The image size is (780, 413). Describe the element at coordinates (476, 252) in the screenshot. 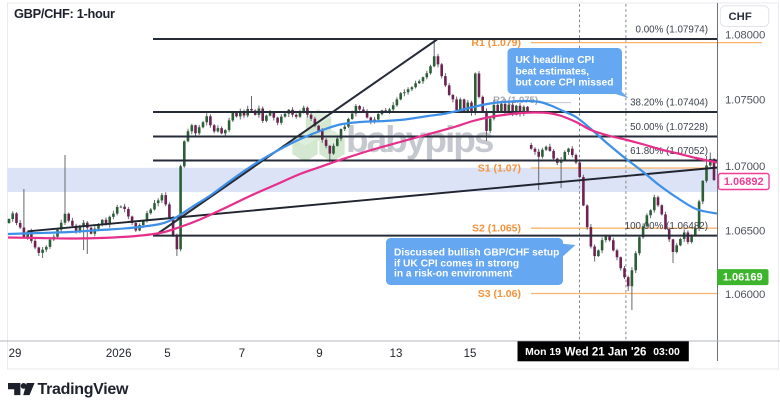

I see `svg-text:Discussed bullish GBP/CHF setu: Discussed bullish GBP/CHF setup` at that location.